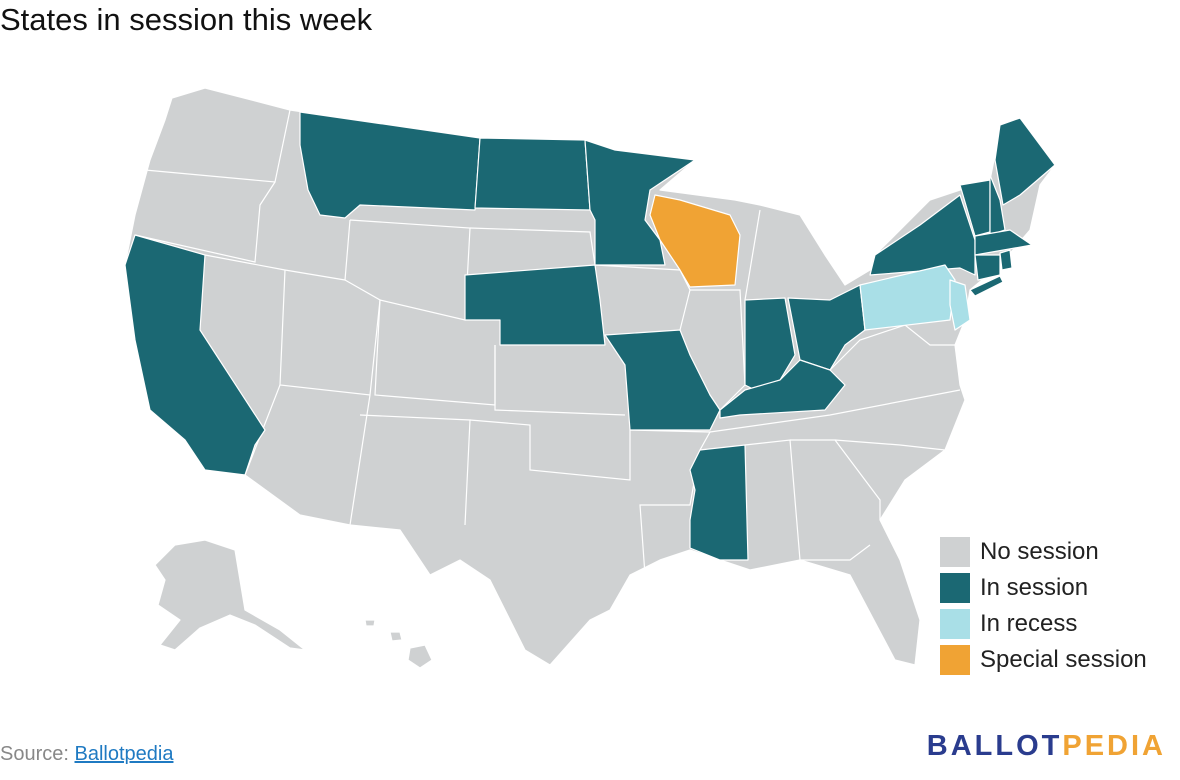  I want to click on legend-item: In session, so click(1043, 588).